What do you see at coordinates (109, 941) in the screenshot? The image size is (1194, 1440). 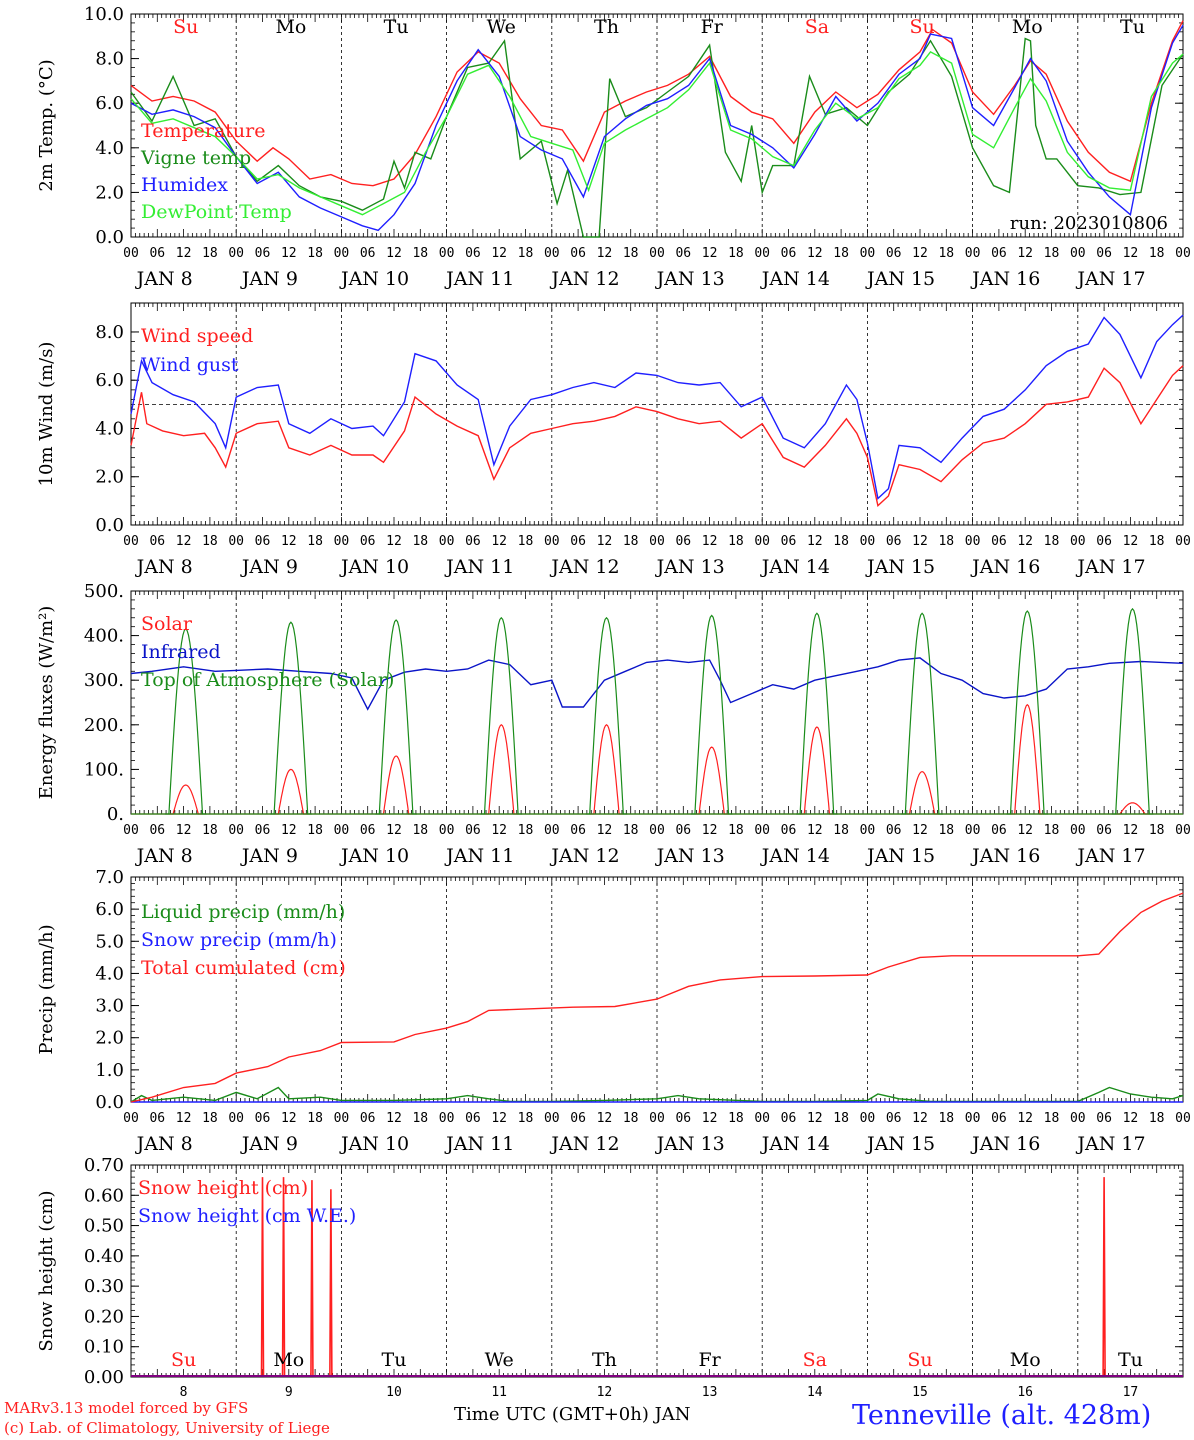 I see `y-tick-label: 5.0` at bounding box center [109, 941].